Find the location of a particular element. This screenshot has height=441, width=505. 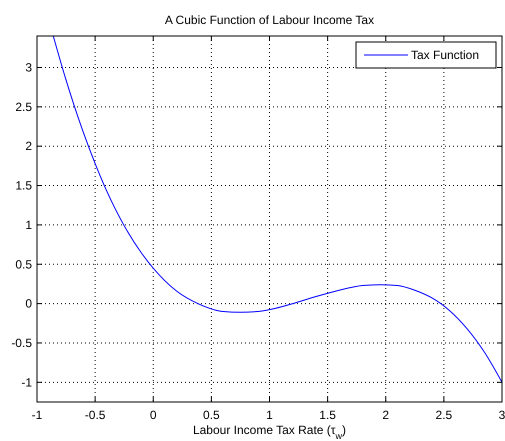

x-tick-label: 3 is located at coordinates (501, 415).